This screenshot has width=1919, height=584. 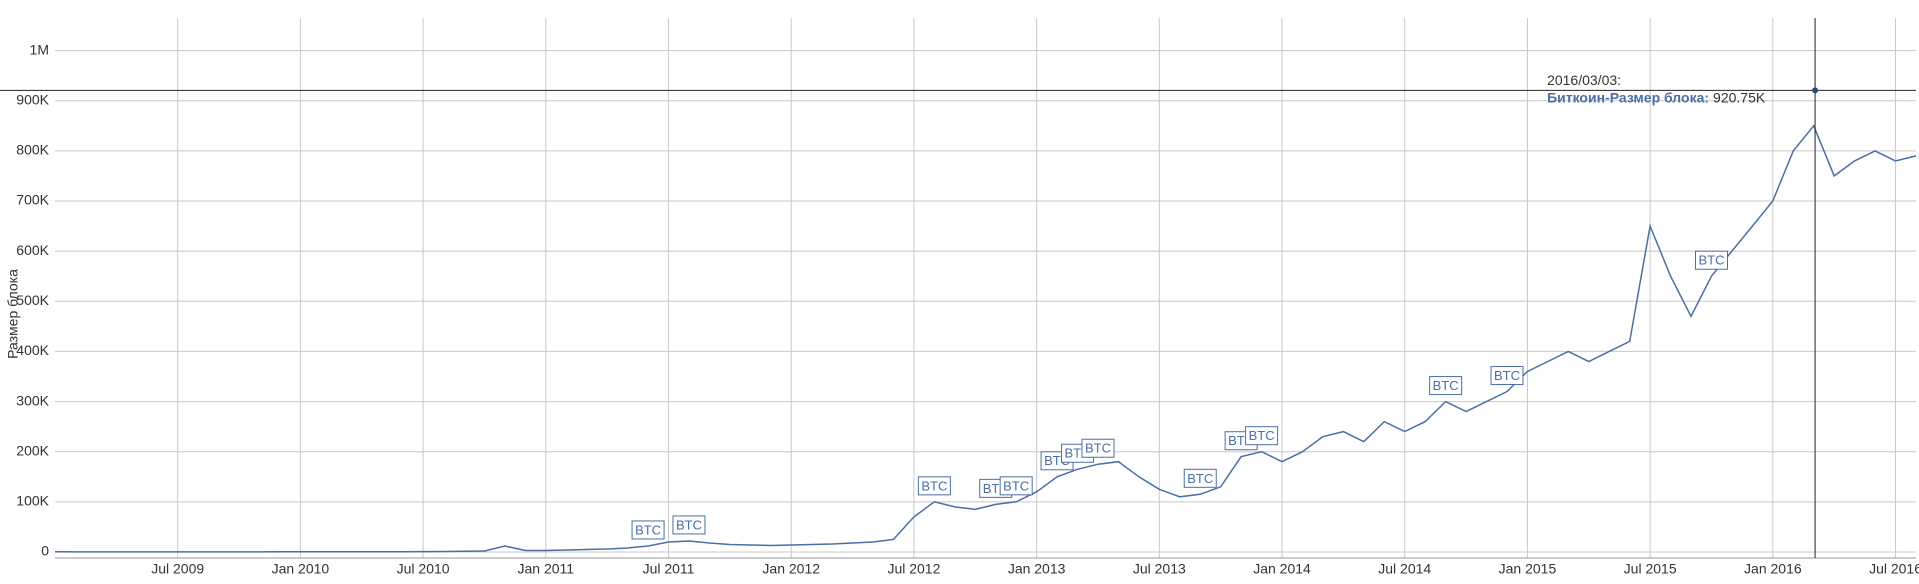 What do you see at coordinates (1739, 97) in the screenshot?
I see `tooltip-value: 920.75K` at bounding box center [1739, 97].